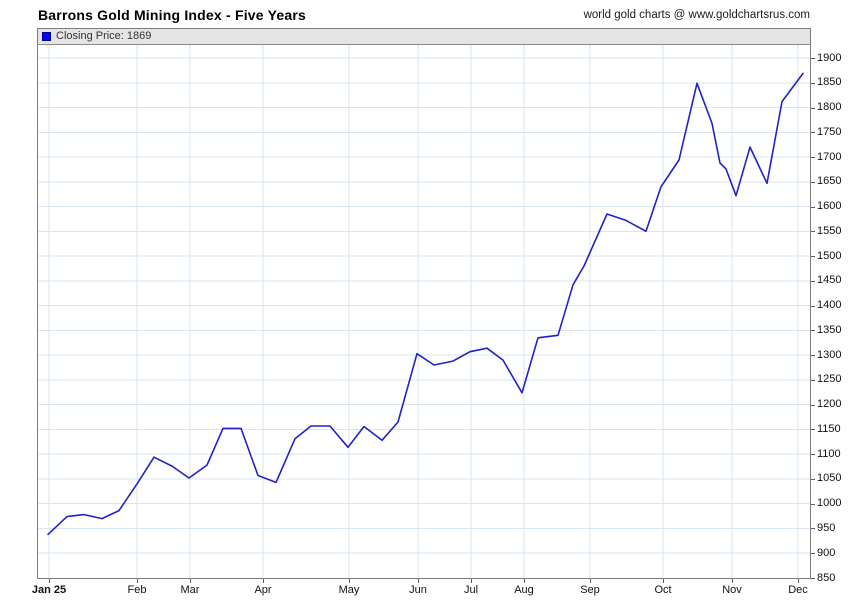 The height and width of the screenshot is (616, 850). I want to click on y-tick-label: 1350, so click(829, 329).